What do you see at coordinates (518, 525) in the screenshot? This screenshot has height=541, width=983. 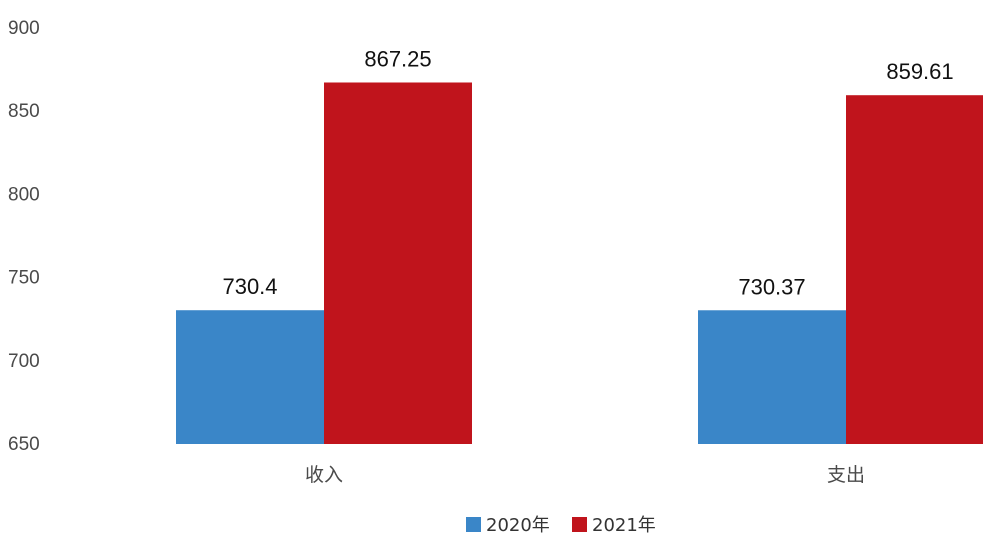 I see `legend-label: 2020年` at bounding box center [518, 525].